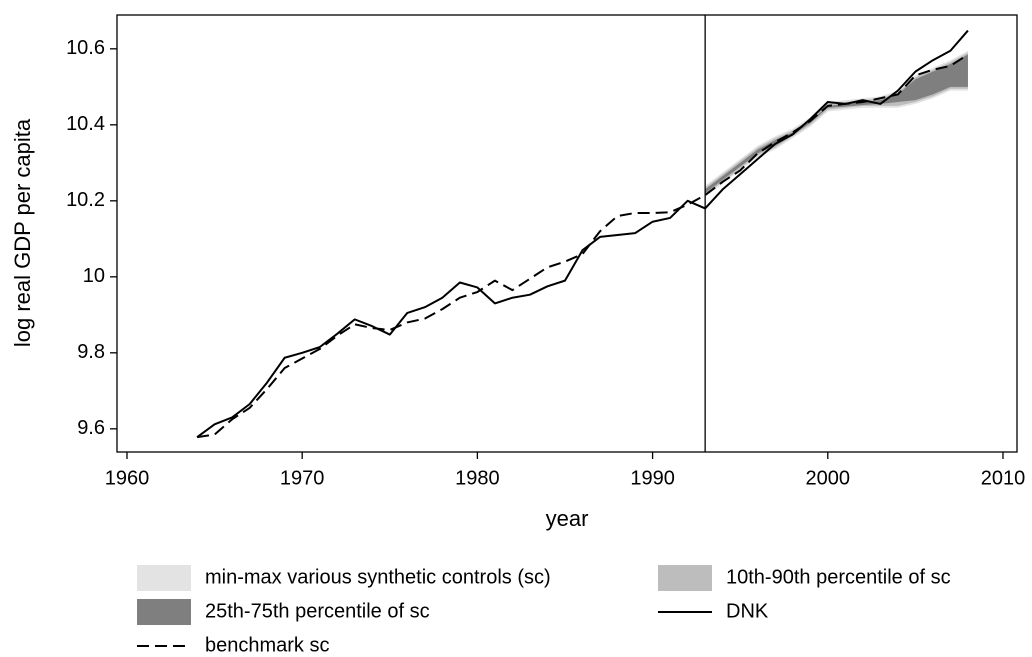  Describe the element at coordinates (747, 611) in the screenshot. I see `legend-label: DNK` at that location.